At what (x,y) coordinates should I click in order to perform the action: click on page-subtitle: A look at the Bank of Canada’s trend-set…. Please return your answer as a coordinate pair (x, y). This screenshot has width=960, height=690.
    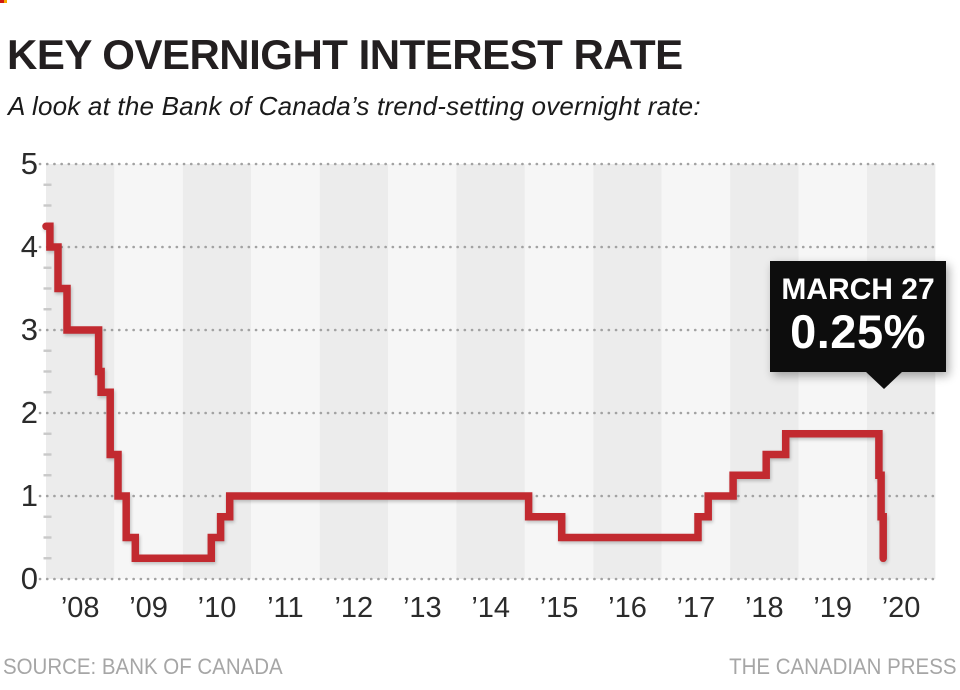
    Looking at the image, I should click on (354, 106).